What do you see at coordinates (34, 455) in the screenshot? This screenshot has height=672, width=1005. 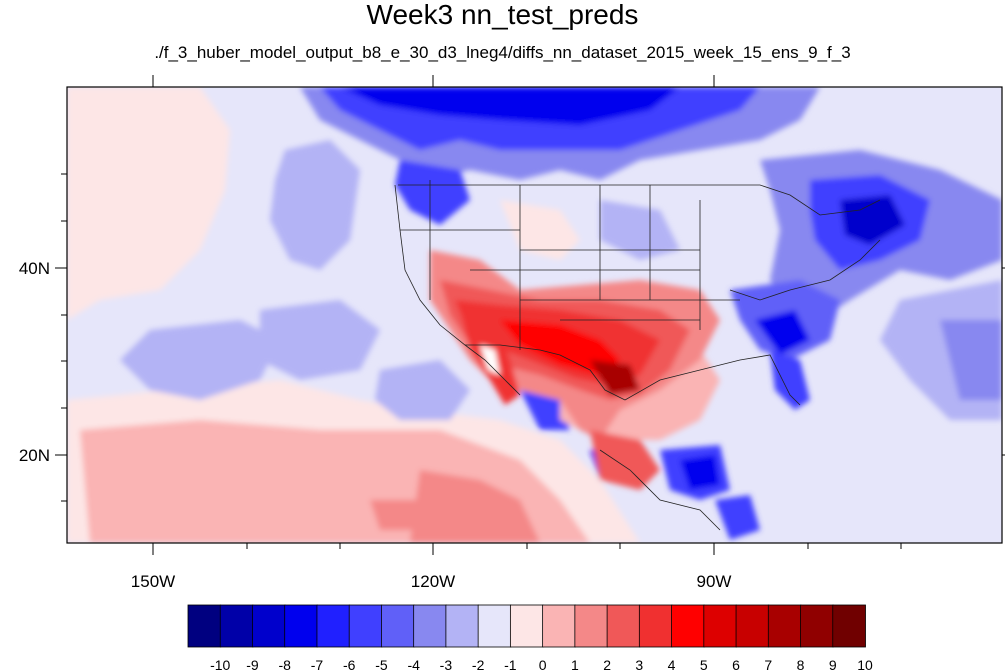 I see `lat-label: 20N` at bounding box center [34, 455].